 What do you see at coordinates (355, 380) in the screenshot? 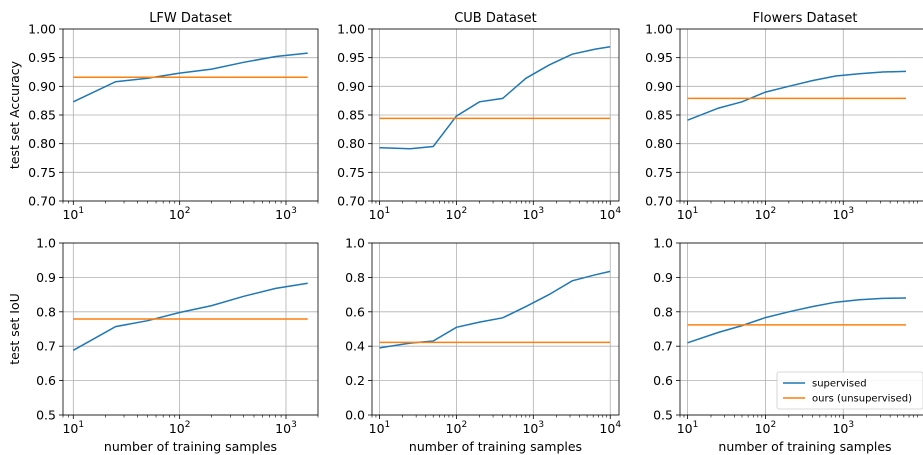
I see `y-tick-label: 0.2` at bounding box center [355, 380].